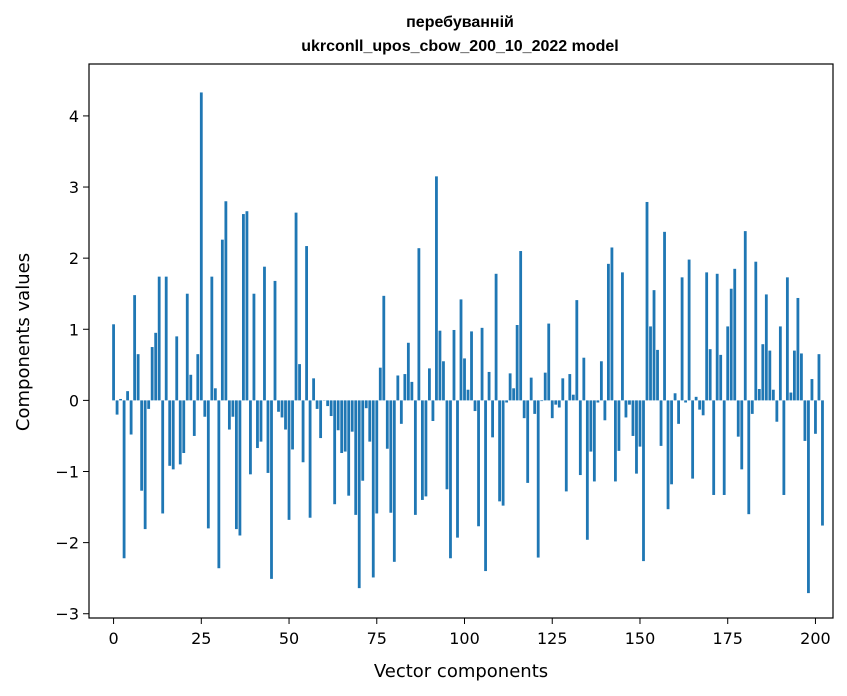 The image size is (847, 696). I want to click on y-tick-label: −3, so click(67, 614).